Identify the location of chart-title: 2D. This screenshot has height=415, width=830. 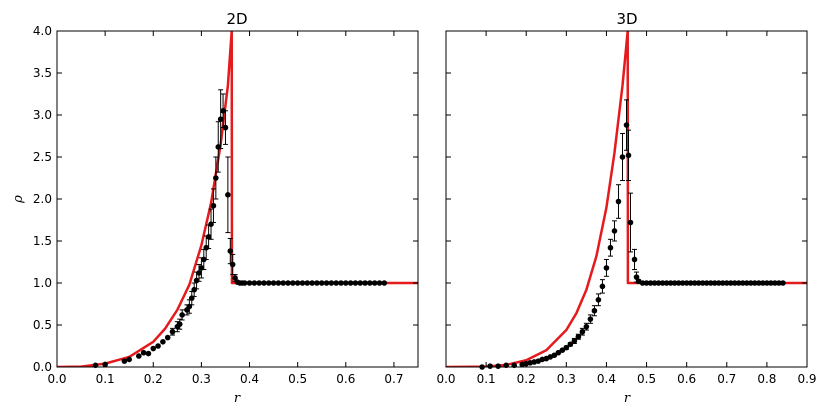
(236, 19).